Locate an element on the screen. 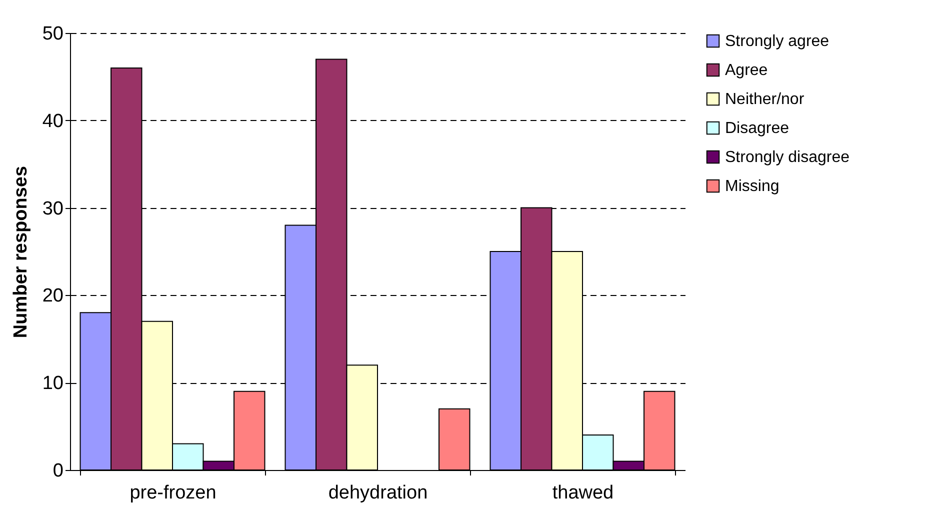 This screenshot has width=931, height=511. legend-label: Neither/nor is located at coordinates (765, 99).